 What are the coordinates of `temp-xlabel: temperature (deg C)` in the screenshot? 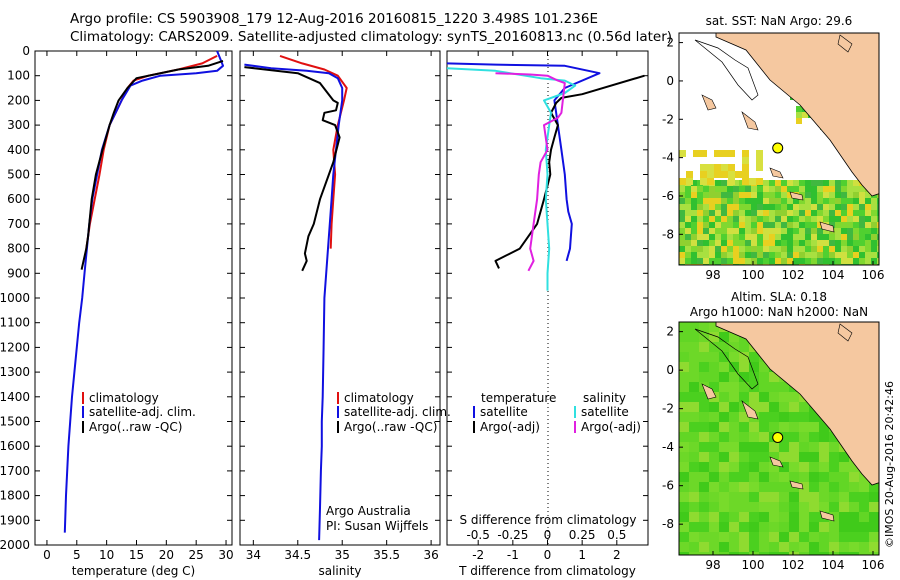 It's located at (133, 571).